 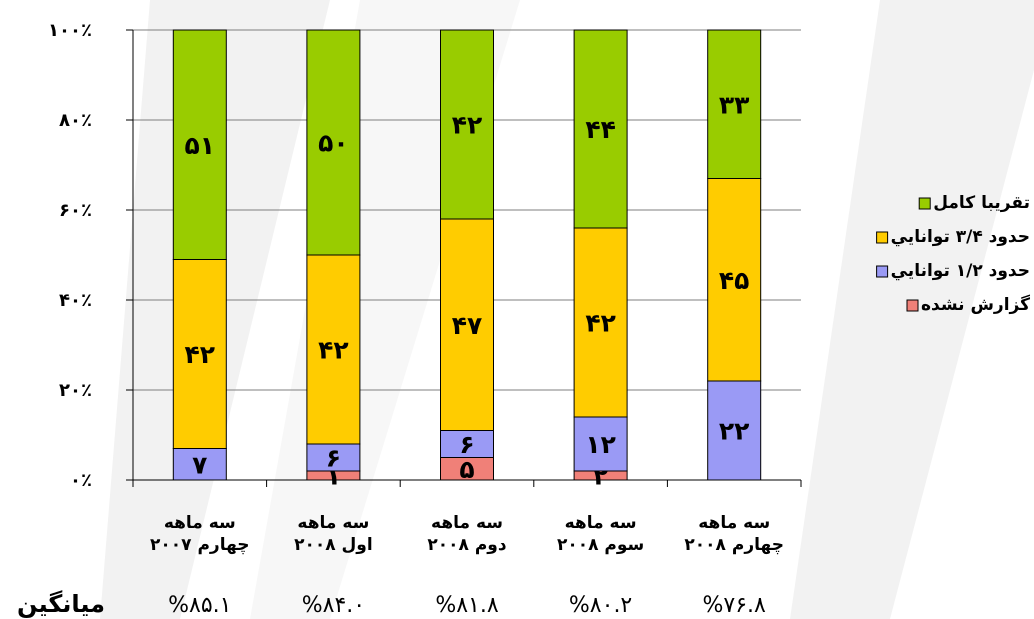 I want to click on category-label: چهارم ۲۰۰۷, so click(x=200, y=545).